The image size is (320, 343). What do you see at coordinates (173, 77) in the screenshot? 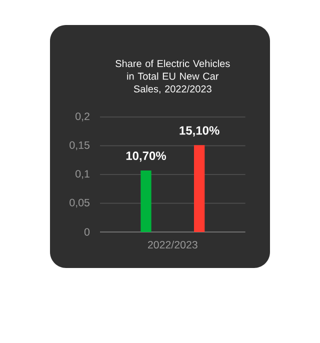
I see `chart-title: Share of Electric Vehicles in Total EU New Car Sales, 2022/2023` at bounding box center [173, 77].